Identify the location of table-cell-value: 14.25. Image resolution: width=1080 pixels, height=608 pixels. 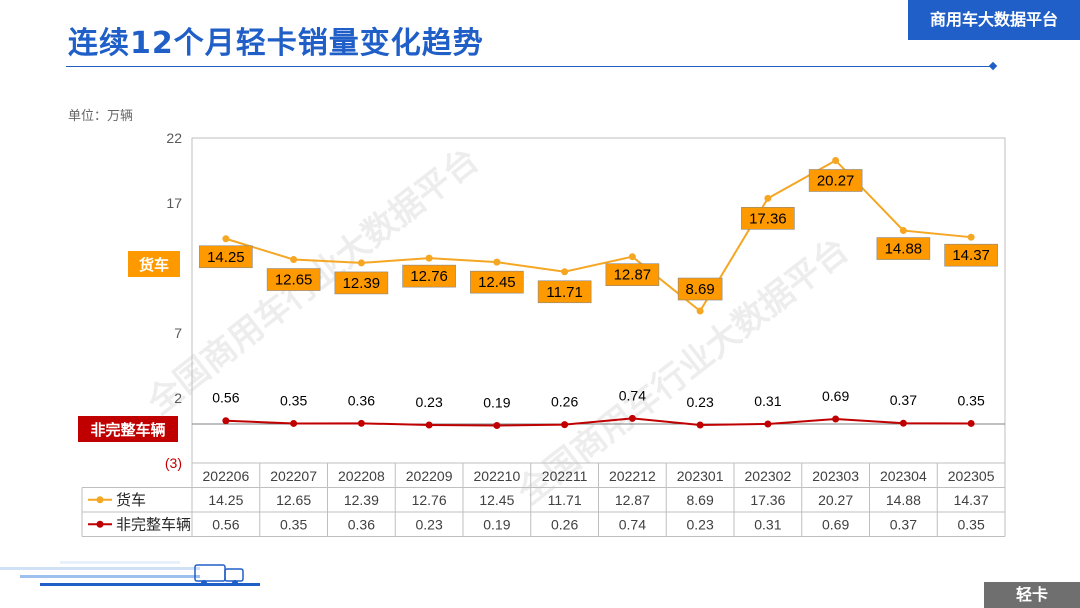
(225, 500).